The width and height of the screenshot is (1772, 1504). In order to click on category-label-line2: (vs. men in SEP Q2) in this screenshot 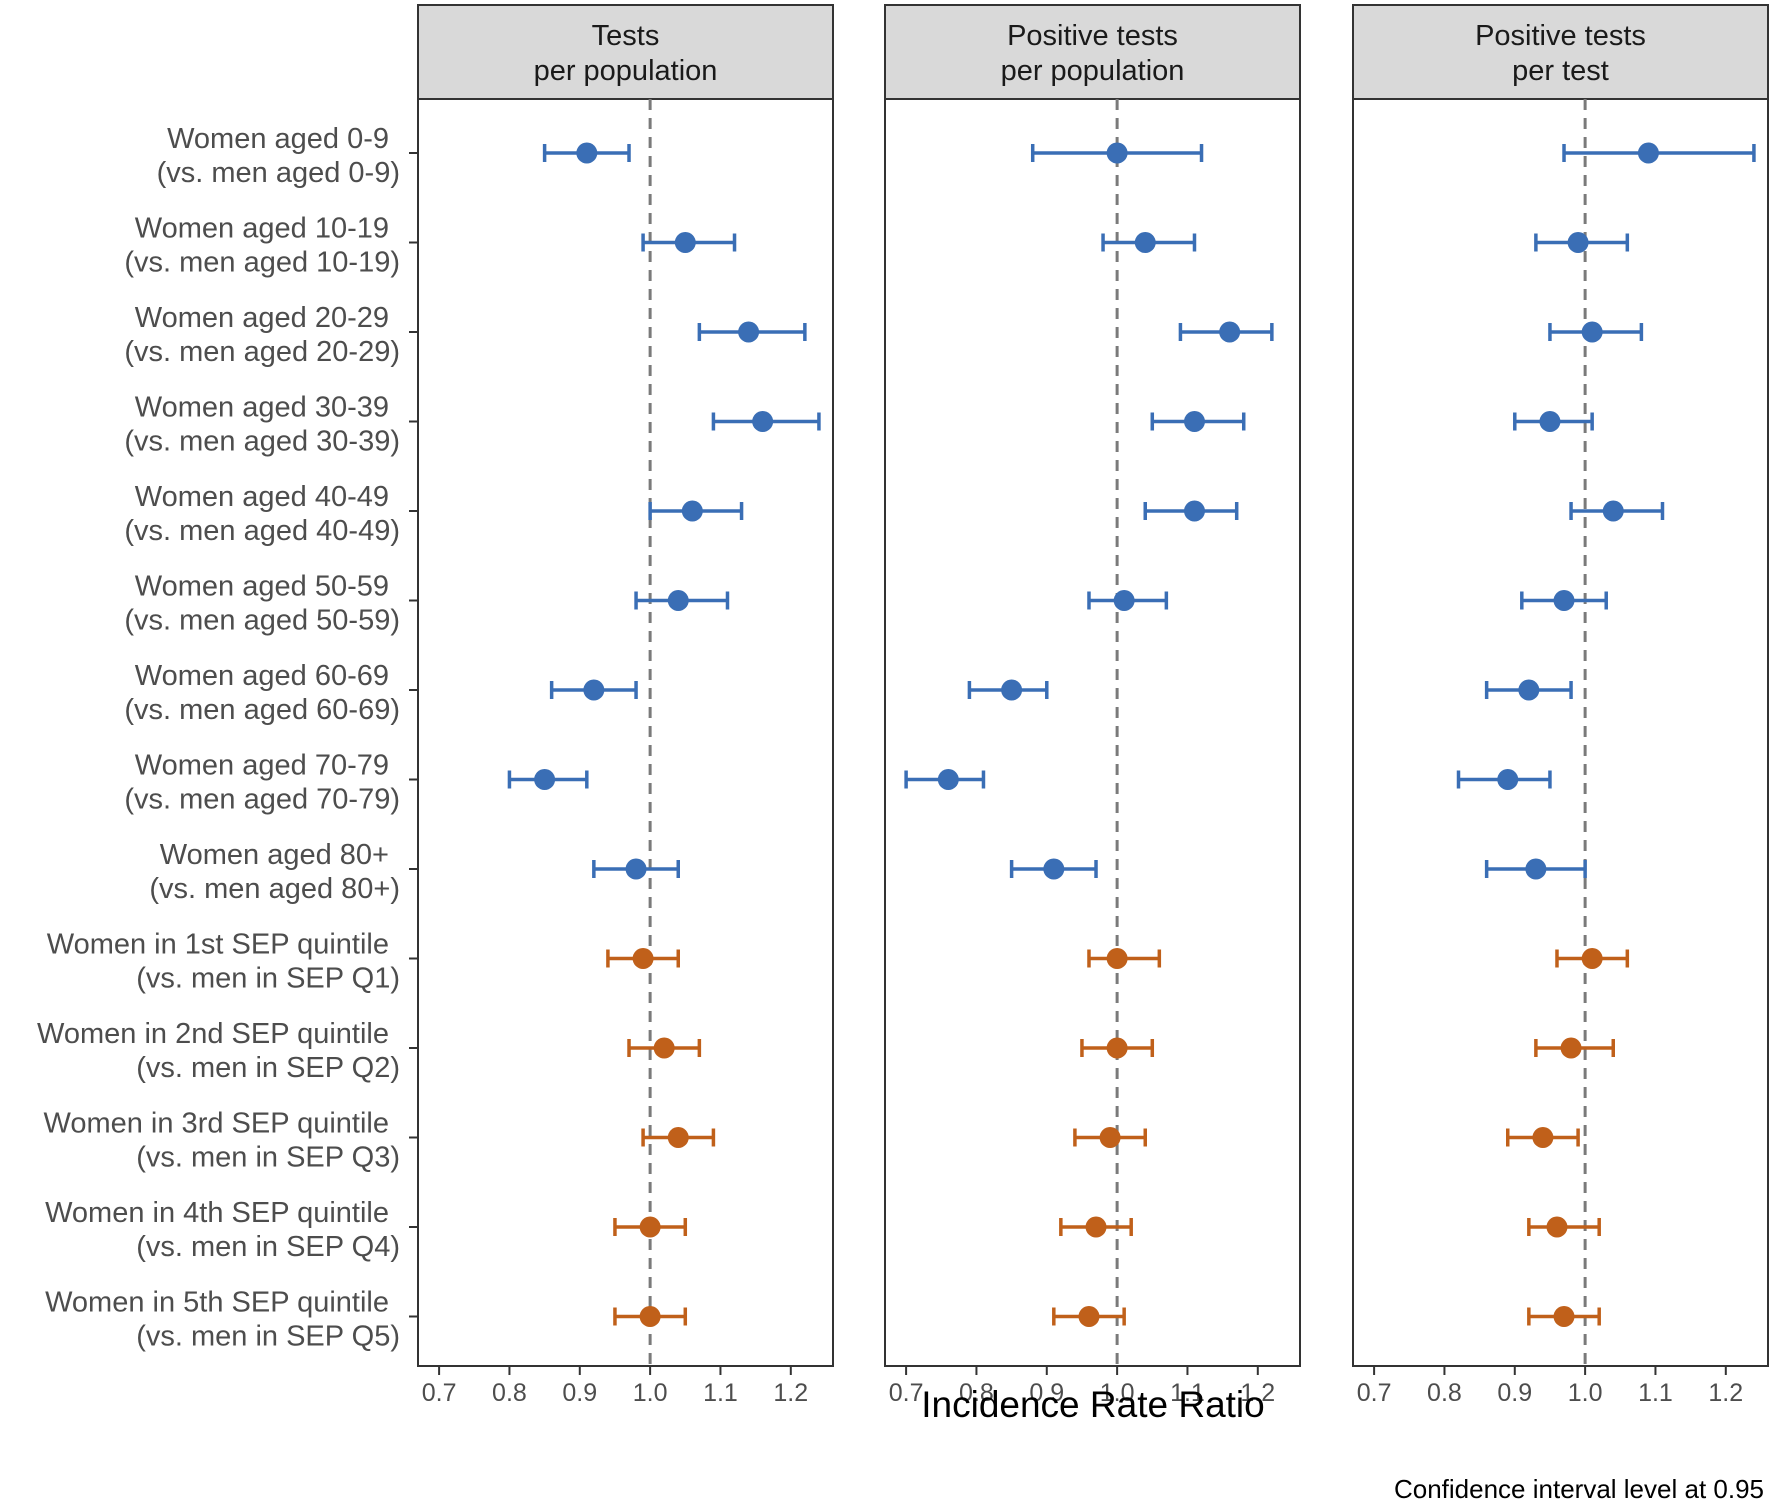, I will do `click(268, 1068)`.